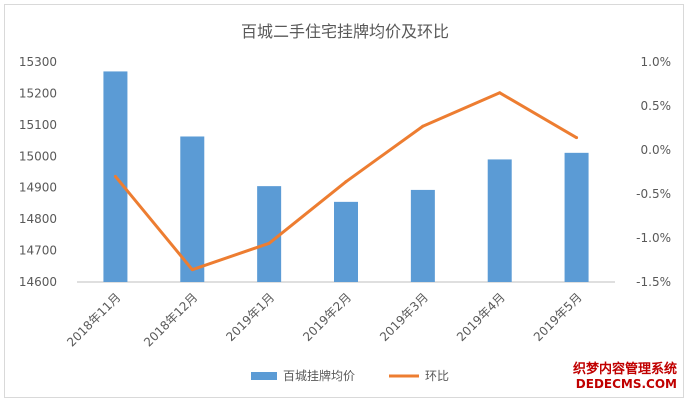 Image resolution: width=690 pixels, height=404 pixels. What do you see at coordinates (558, 317) in the screenshot?
I see `x-tick-label: 2019年5月` at bounding box center [558, 317].